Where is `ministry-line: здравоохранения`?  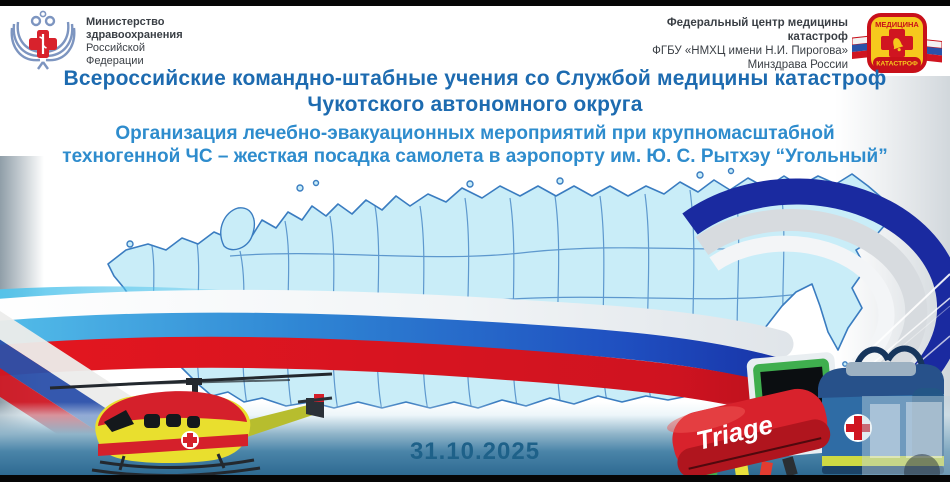
ministry-line: здравоохранения is located at coordinates (134, 35).